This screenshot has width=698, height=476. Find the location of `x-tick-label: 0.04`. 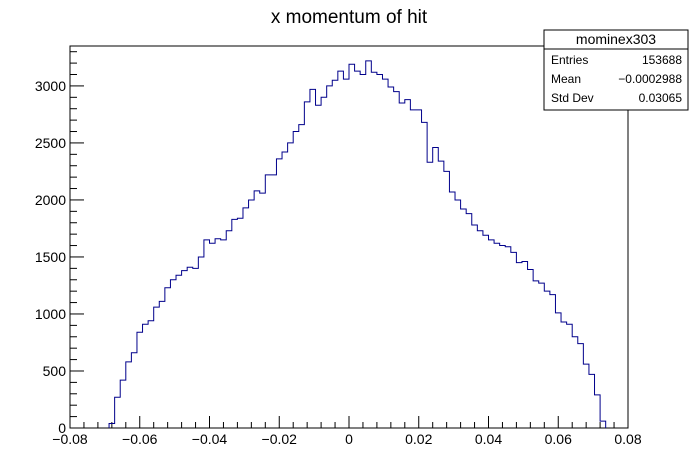

x-tick-label: 0.04 is located at coordinates (488, 439).